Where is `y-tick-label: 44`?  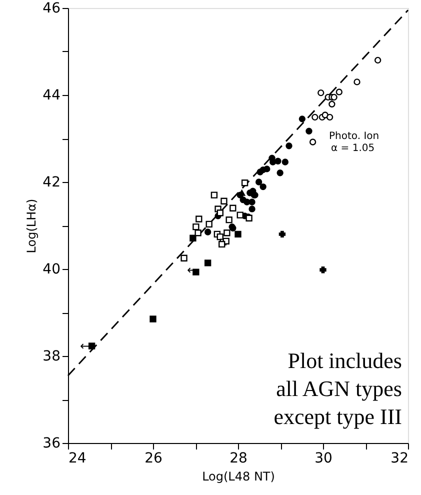
y-tick-label: 44 is located at coordinates (51, 96).